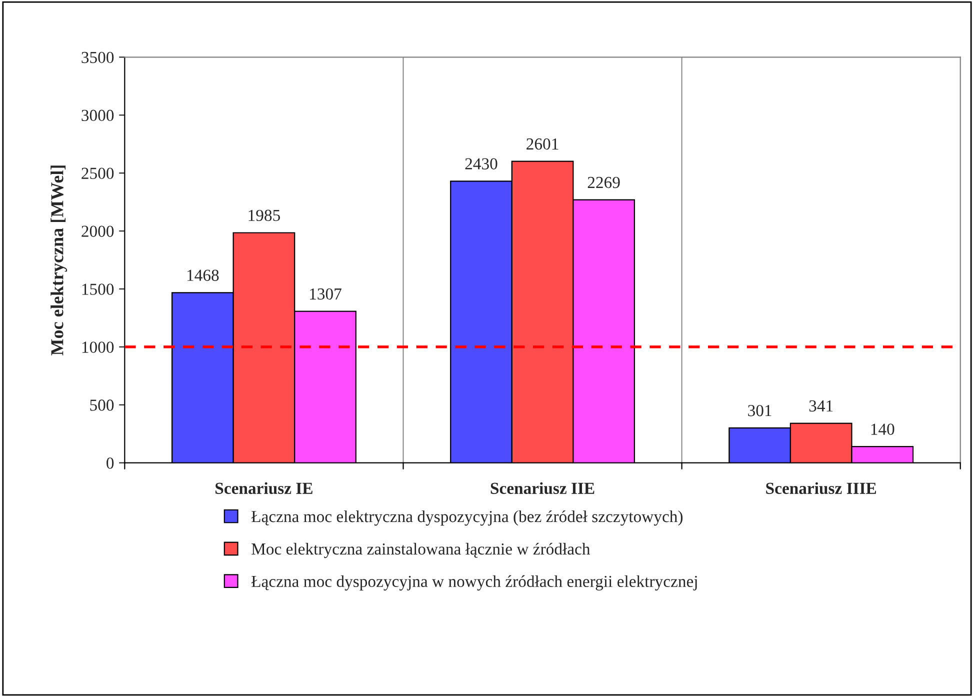 The width and height of the screenshot is (974, 697). I want to click on legend-label: Moc elektryczna zainstalowana łącznie w źródłach, so click(421, 550).